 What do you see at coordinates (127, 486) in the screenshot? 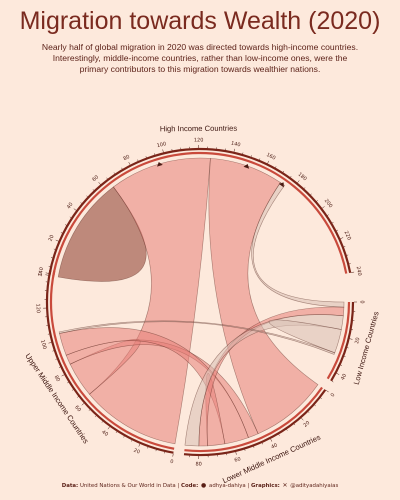
I see `footer-data-source: United Nations & Our World in Data` at bounding box center [127, 486].